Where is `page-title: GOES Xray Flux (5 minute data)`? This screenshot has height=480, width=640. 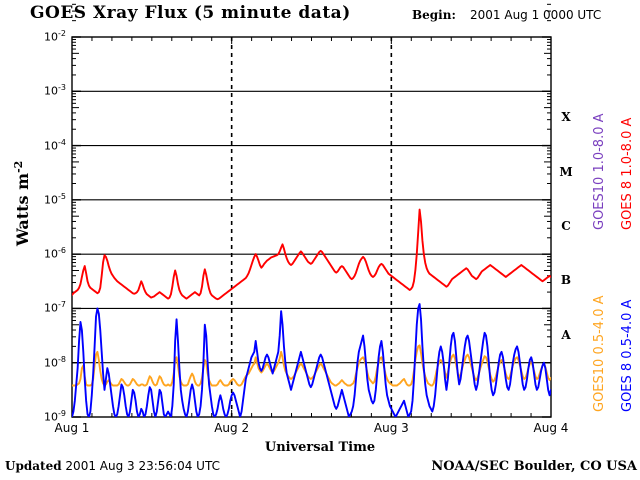
page-title: GOES Xray Flux (5 minute data) is located at coordinates (190, 13).